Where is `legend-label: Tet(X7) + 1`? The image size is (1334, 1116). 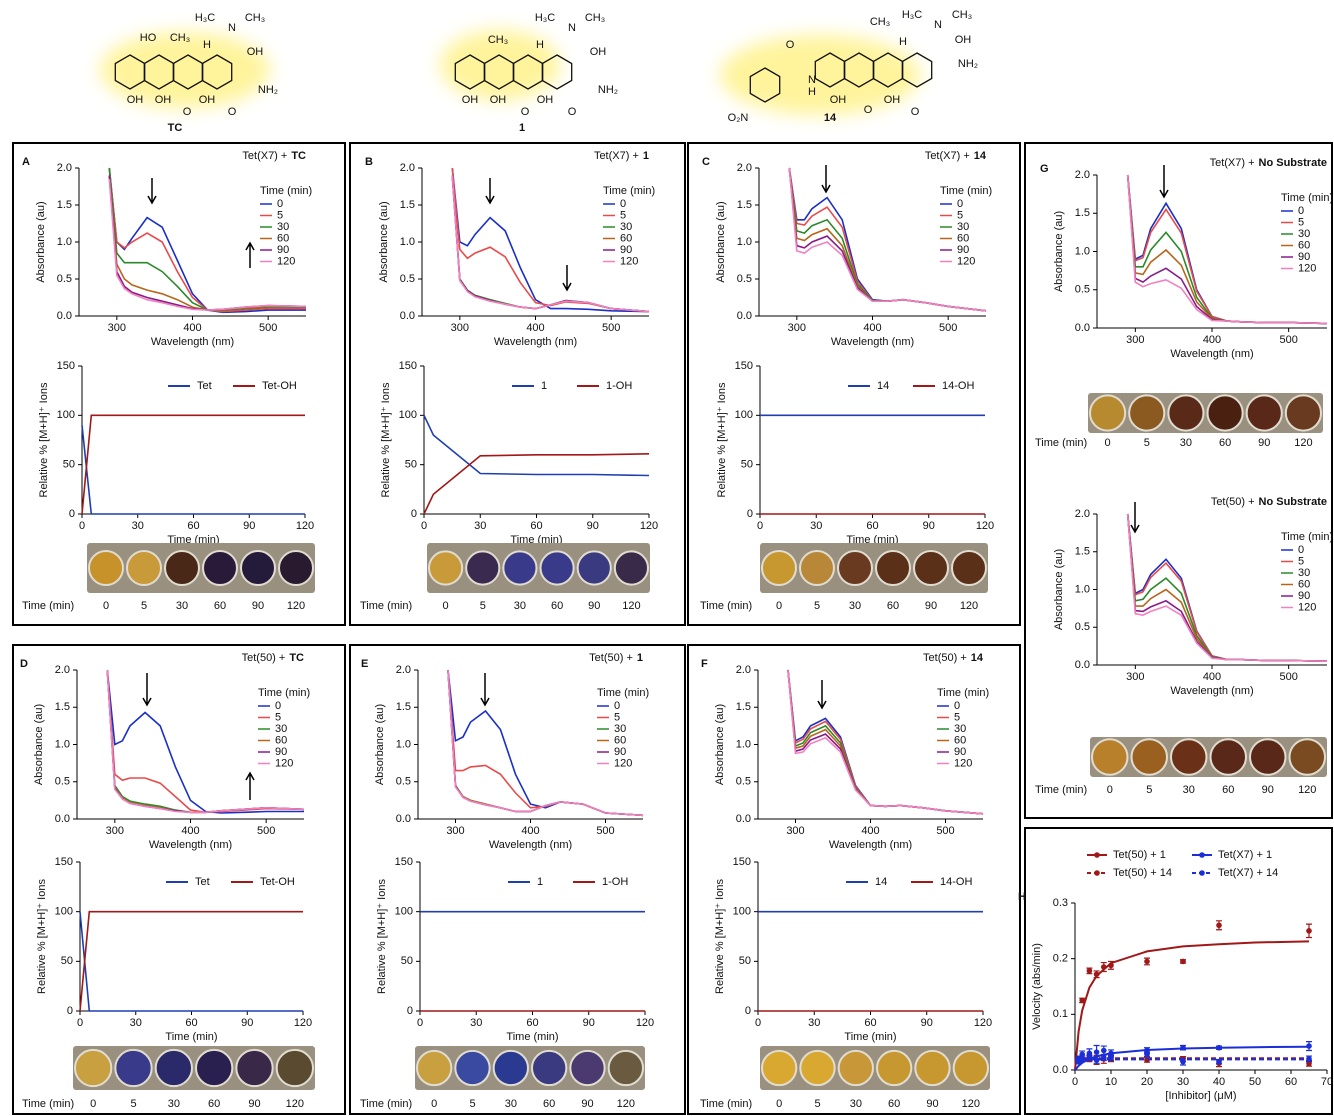
legend-label: Tet(X7) + 1 is located at coordinates (1245, 855).